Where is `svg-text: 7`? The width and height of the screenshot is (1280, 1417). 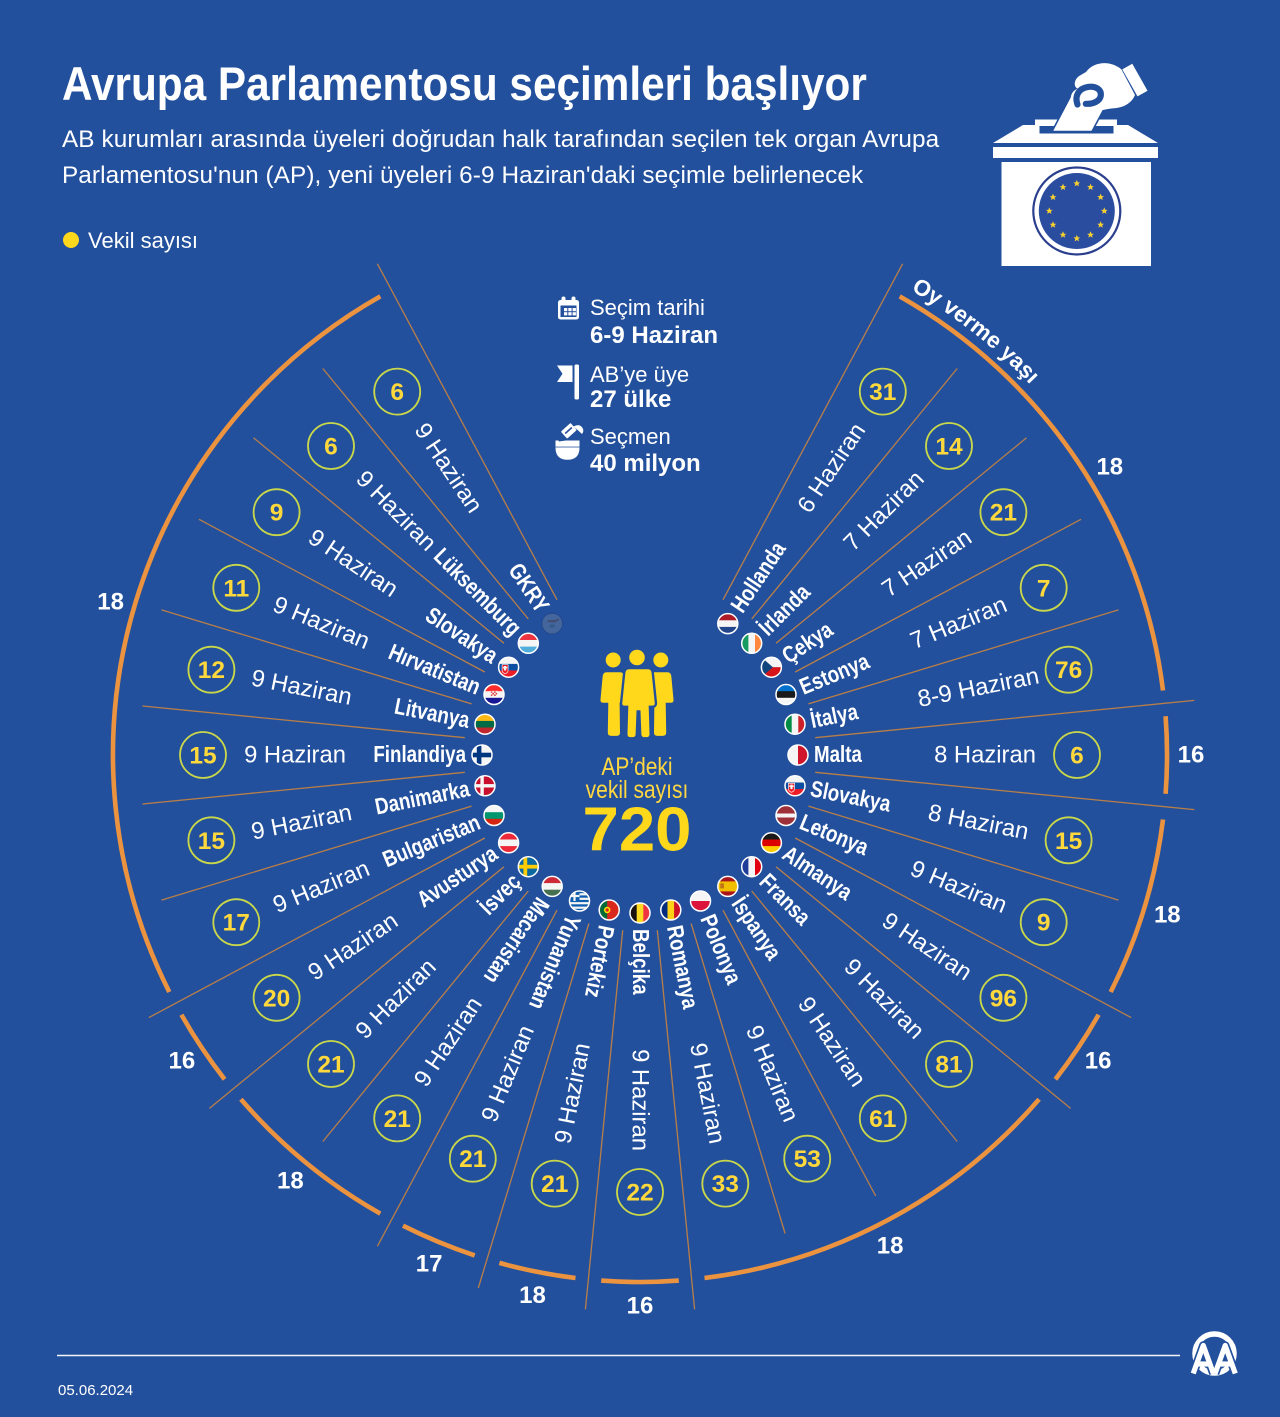 svg-text: 7 is located at coordinates (1044, 588).